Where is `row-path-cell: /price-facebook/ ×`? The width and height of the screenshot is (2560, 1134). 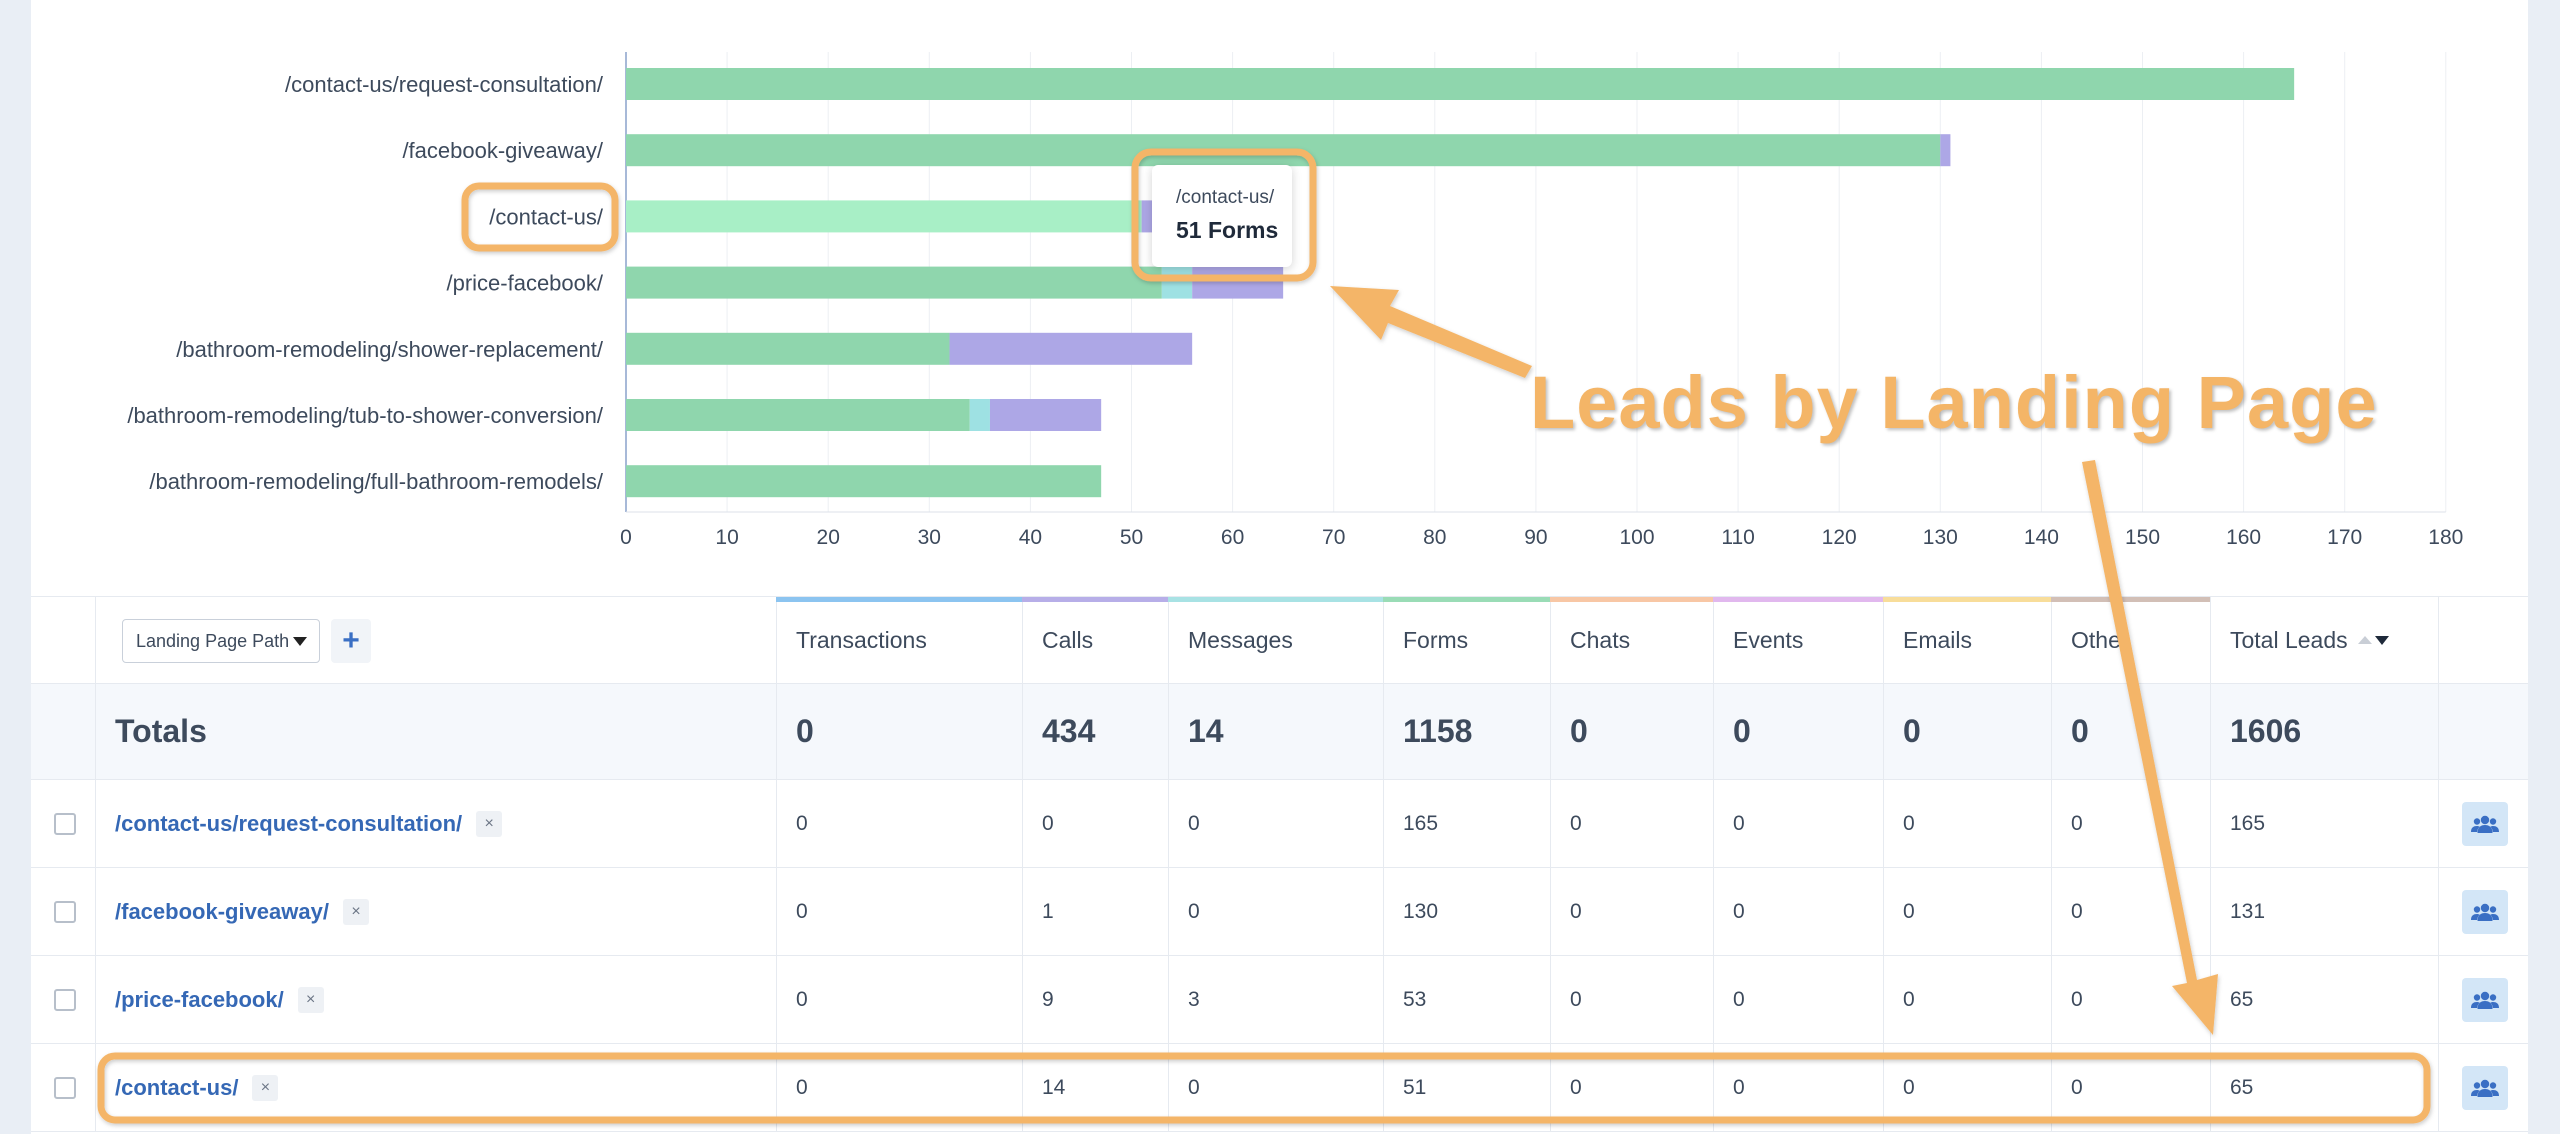 row-path-cell: /price-facebook/ × is located at coordinates (219, 999).